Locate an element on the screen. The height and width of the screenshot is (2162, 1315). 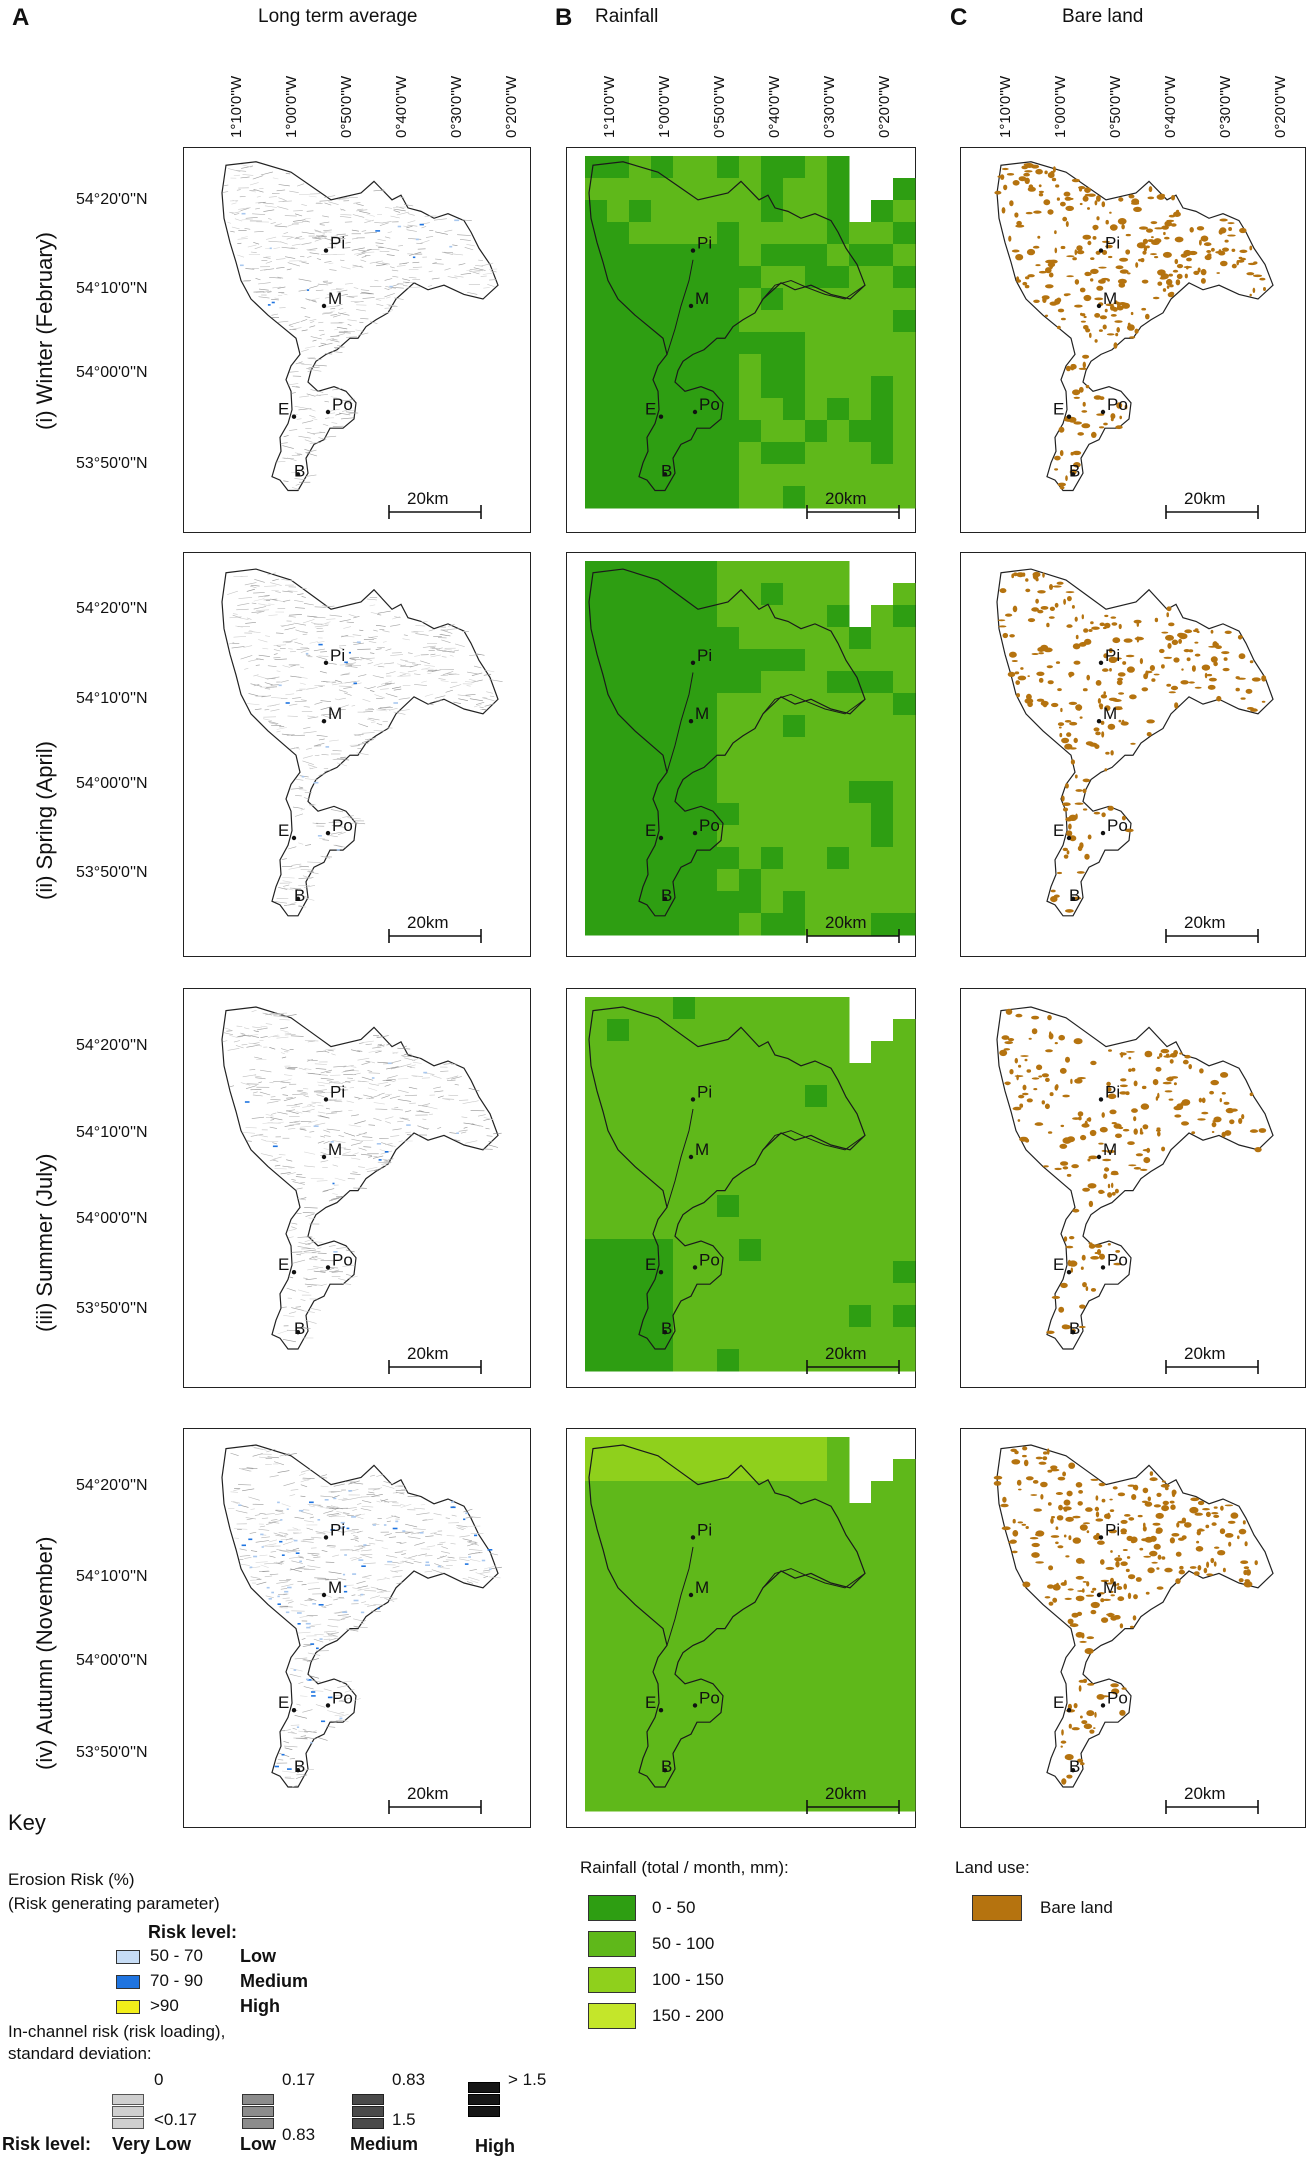
lon-label: 1°10'0''W is located at coordinates (236, 106).